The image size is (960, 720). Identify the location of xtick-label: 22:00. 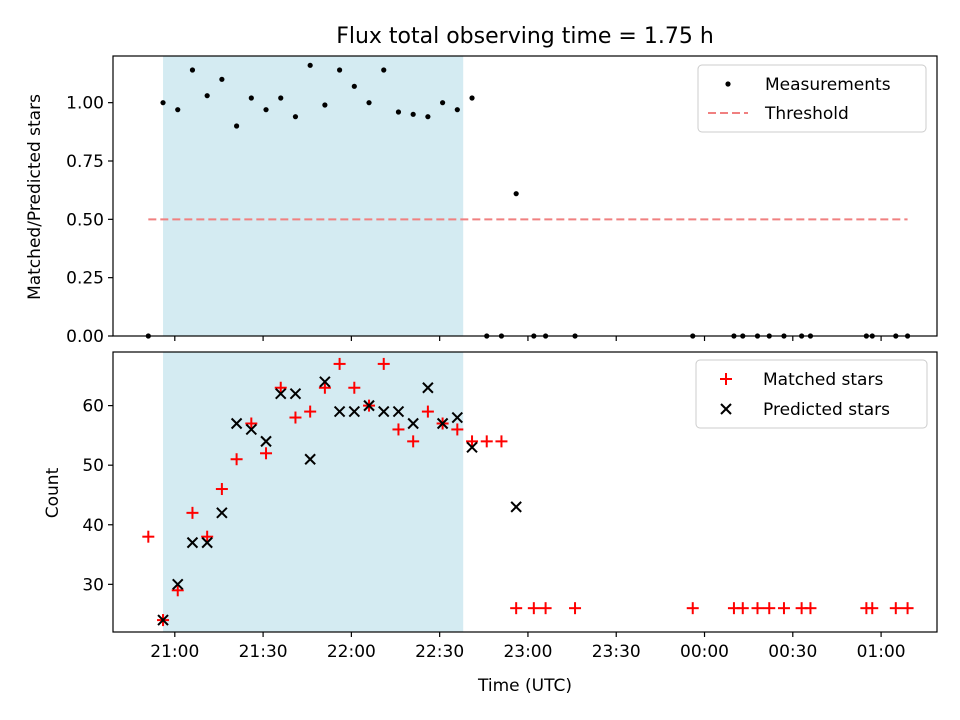
(351, 652).